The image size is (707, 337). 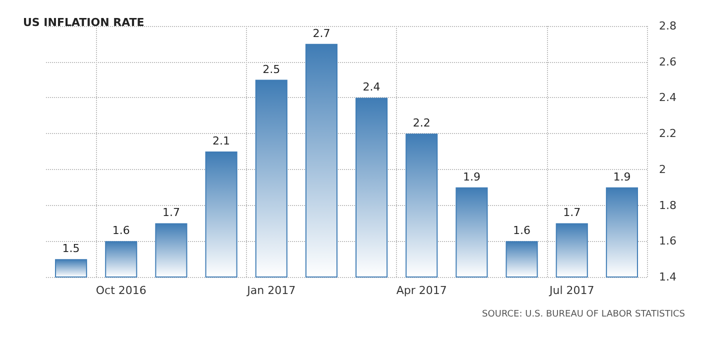 I want to click on y-tick-label: 1.8, so click(x=667, y=205).